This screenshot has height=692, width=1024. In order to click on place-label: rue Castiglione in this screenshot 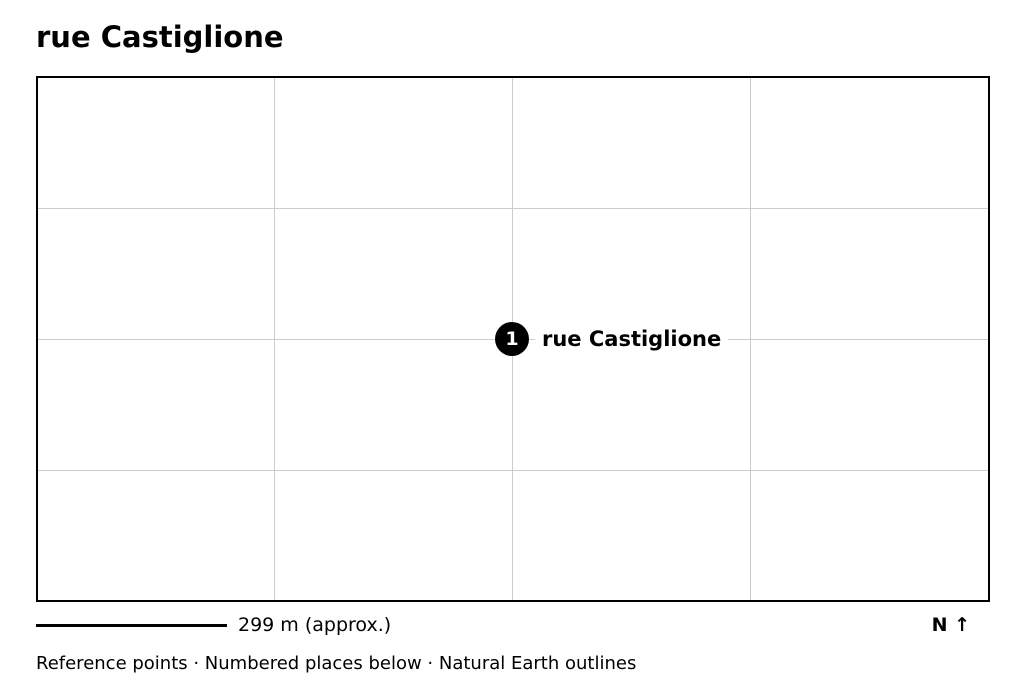, I will do `click(632, 339)`.